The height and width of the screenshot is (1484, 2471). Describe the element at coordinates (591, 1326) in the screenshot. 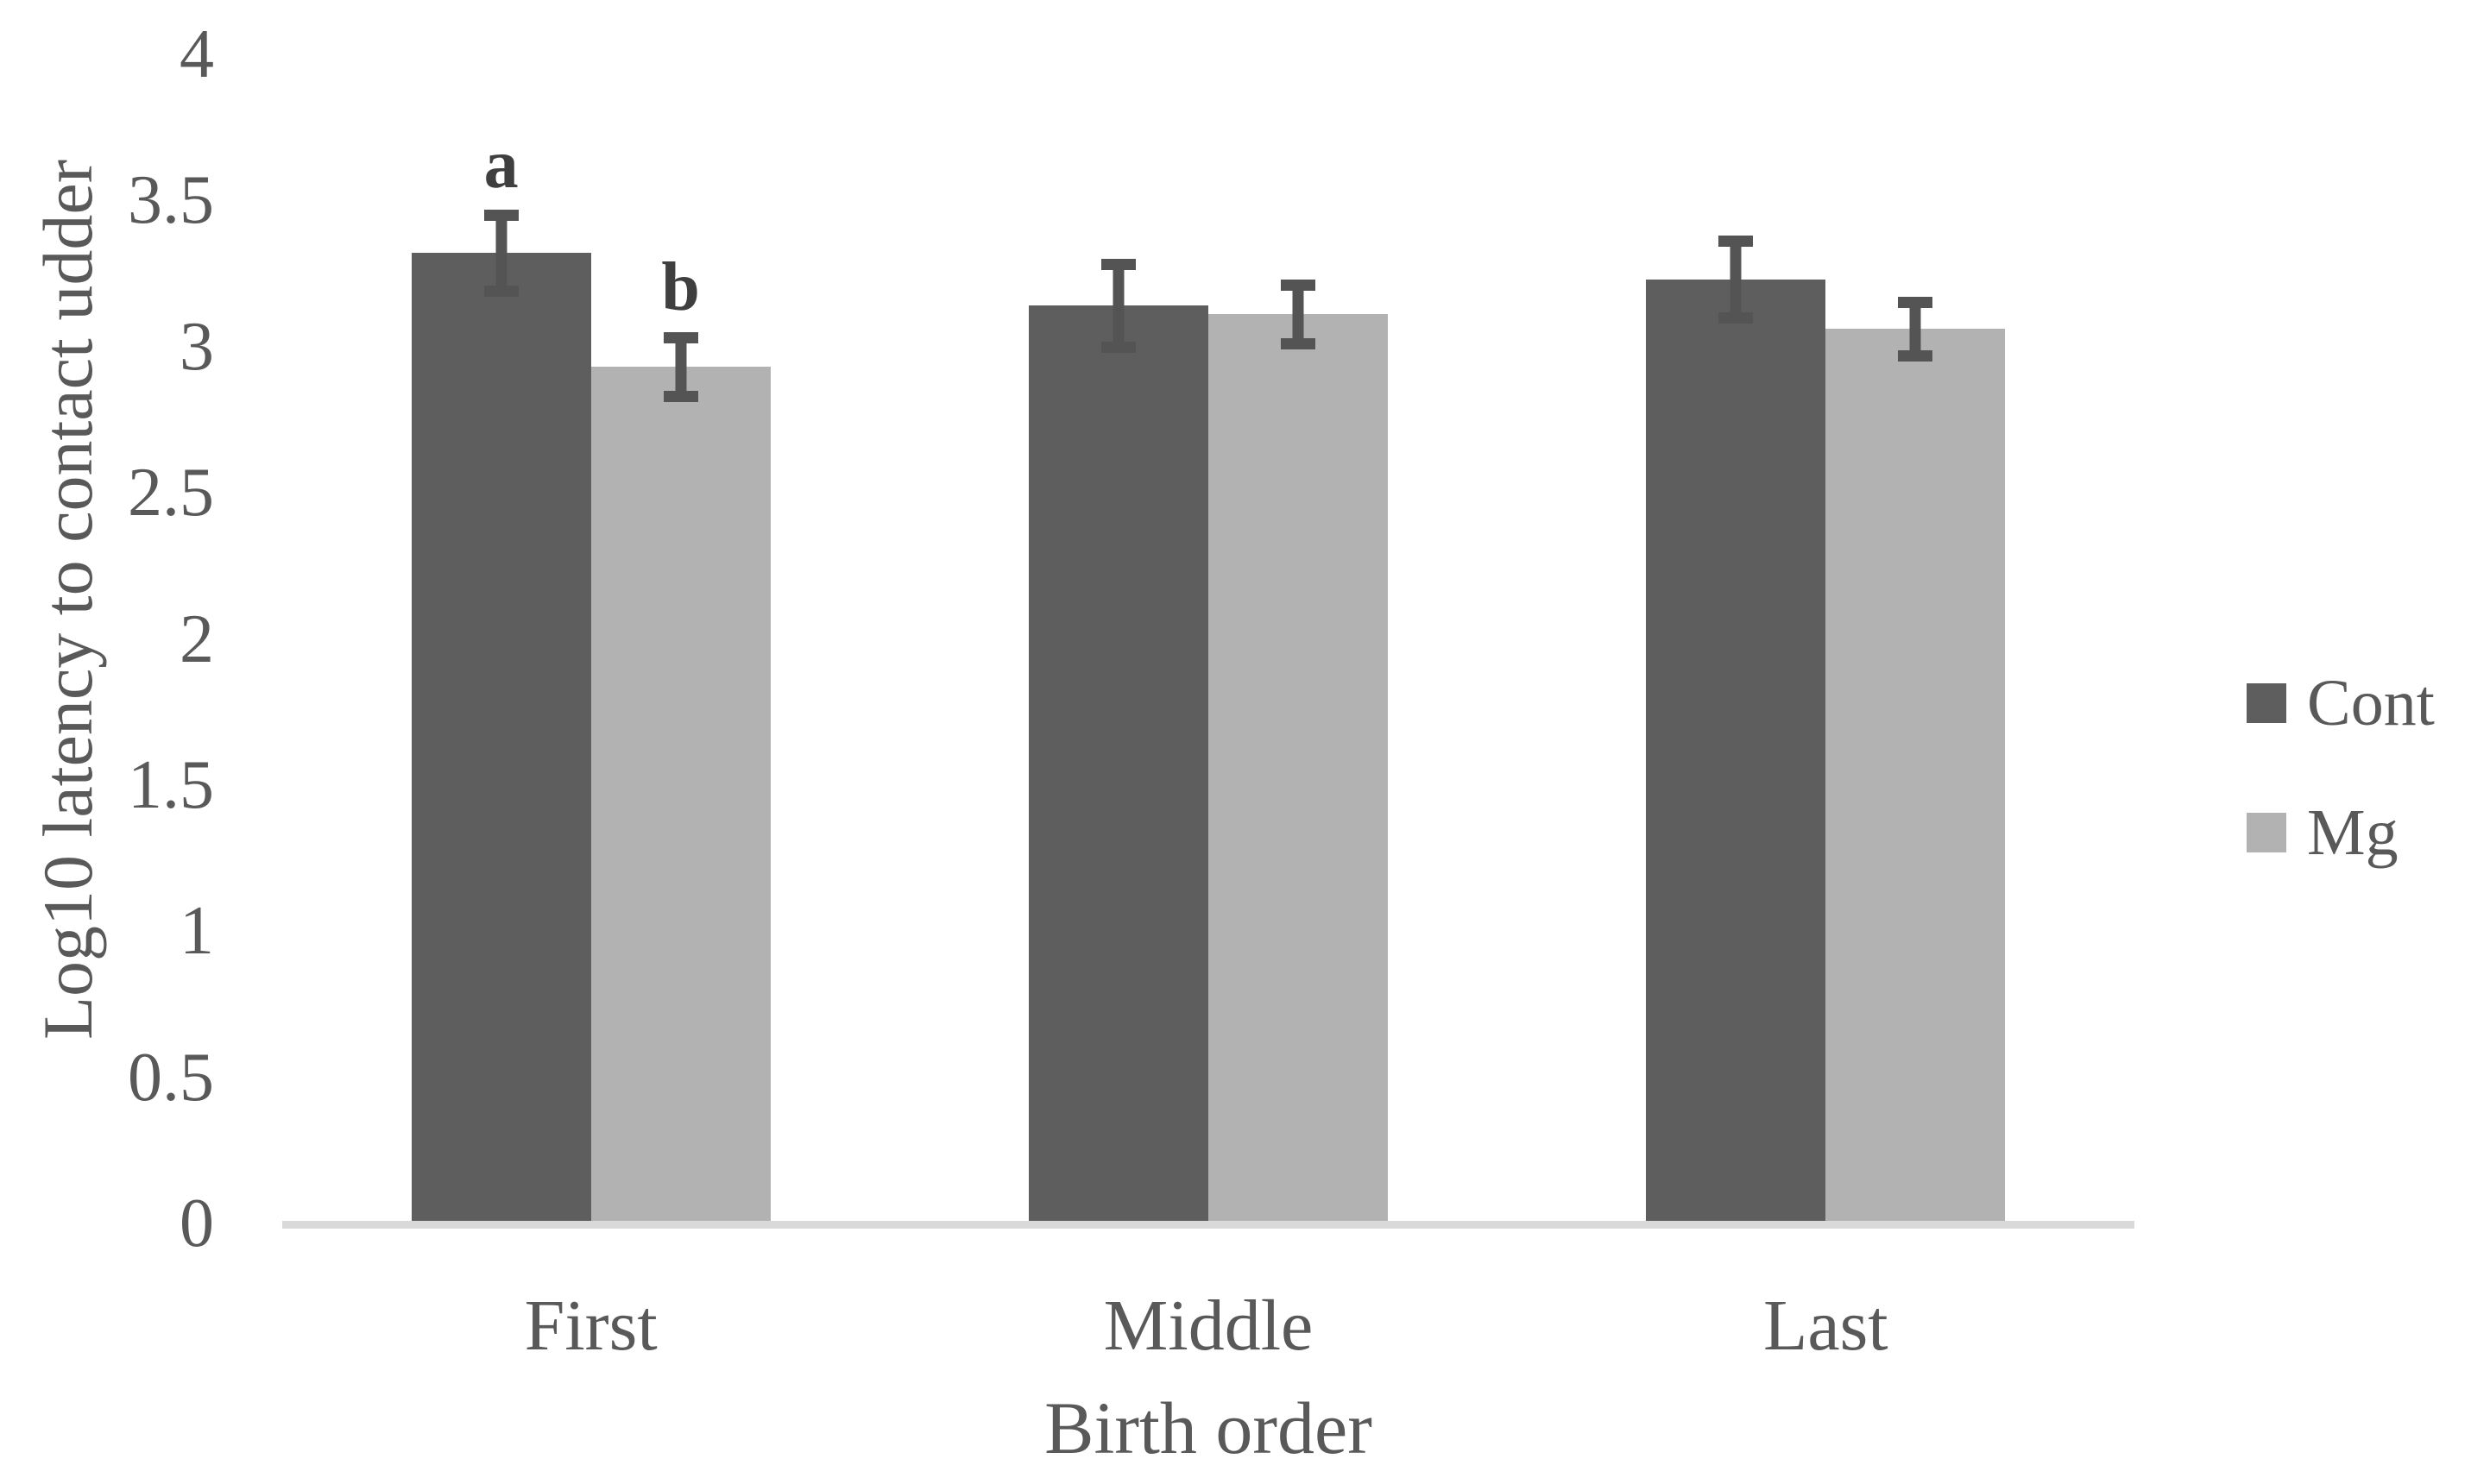

I see `x-category-label-first: First` at that location.